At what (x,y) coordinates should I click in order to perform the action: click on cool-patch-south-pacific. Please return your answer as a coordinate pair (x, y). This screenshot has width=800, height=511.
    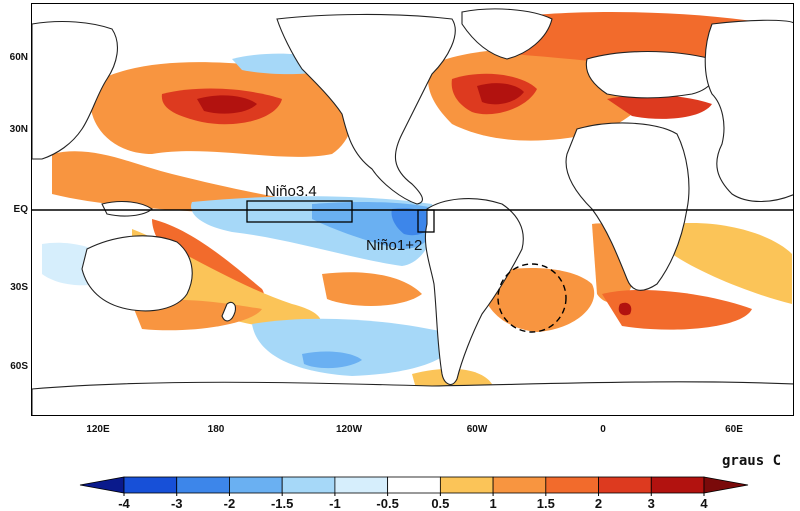
    Looking at the image, I should click on (353, 347).